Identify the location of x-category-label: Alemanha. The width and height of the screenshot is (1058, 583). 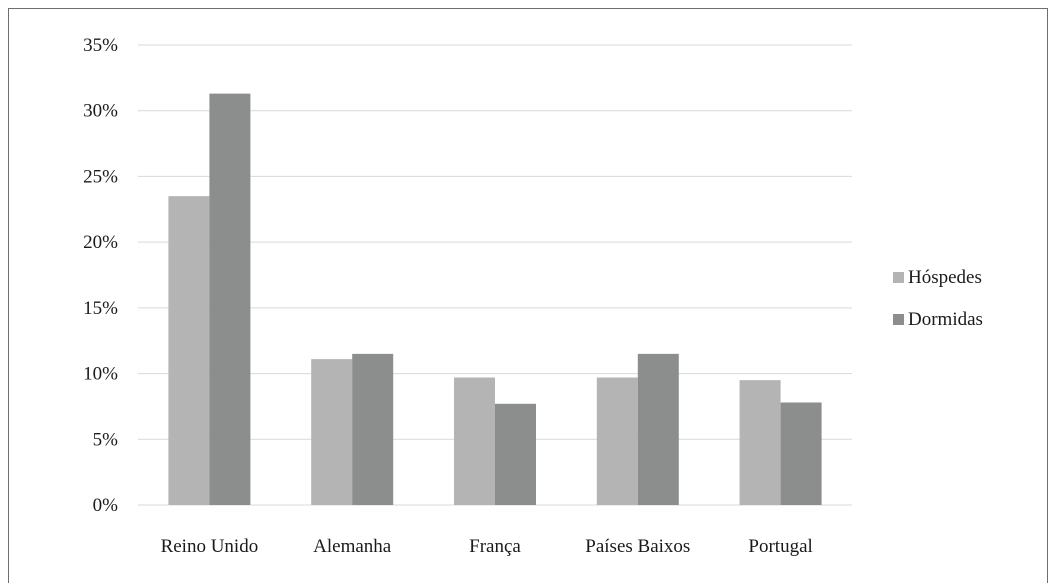
(352, 546).